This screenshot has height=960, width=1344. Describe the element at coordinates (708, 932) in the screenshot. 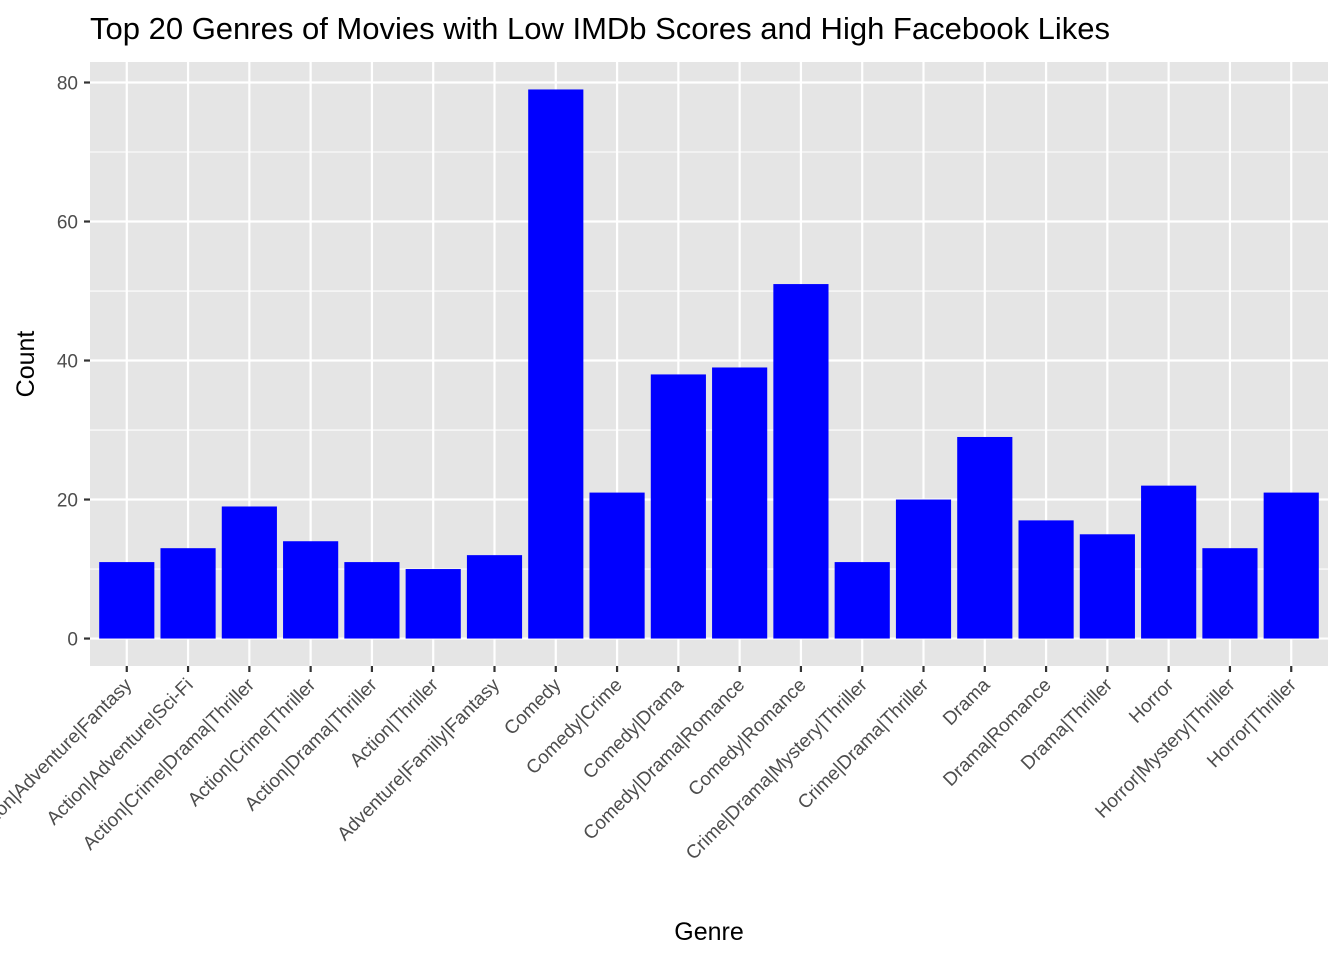

I see `x-axis-title: Genre` at that location.